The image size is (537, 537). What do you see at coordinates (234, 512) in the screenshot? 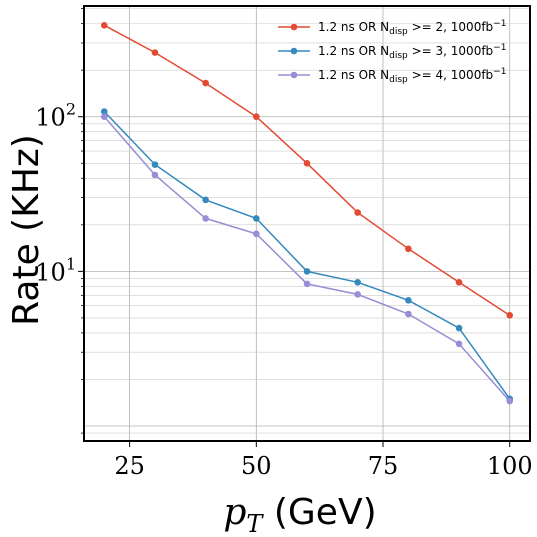
I see `x-axis-label-main: p` at bounding box center [234, 512].